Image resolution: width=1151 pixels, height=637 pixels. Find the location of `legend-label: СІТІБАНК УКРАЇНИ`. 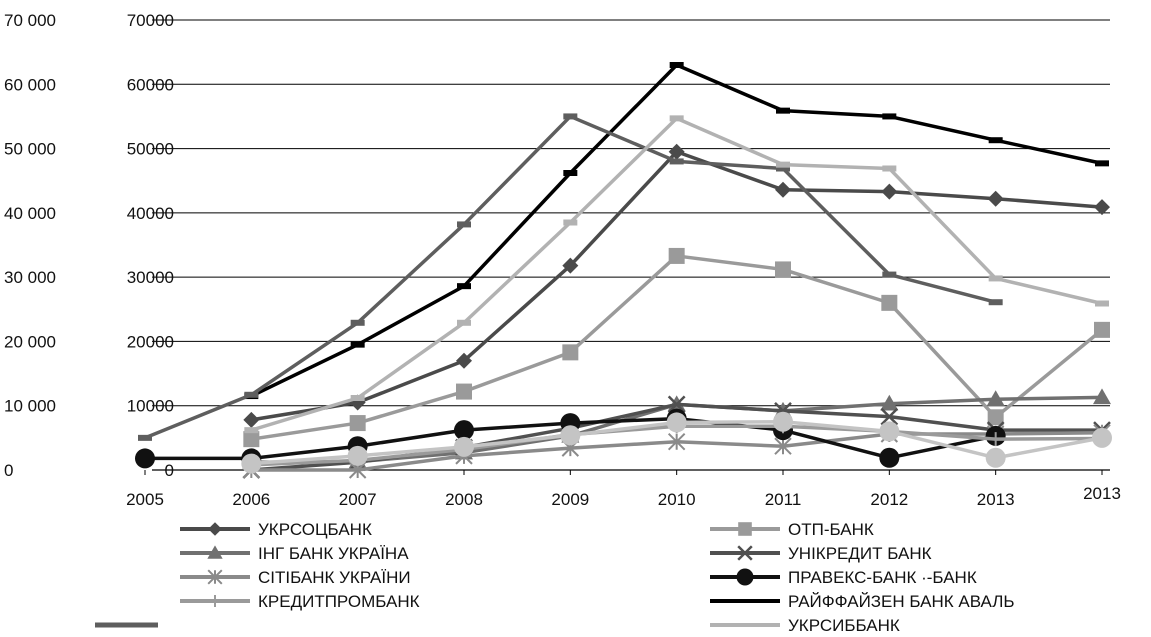

legend-label: СІТІБАНК УКРАЇНИ is located at coordinates (334, 577).